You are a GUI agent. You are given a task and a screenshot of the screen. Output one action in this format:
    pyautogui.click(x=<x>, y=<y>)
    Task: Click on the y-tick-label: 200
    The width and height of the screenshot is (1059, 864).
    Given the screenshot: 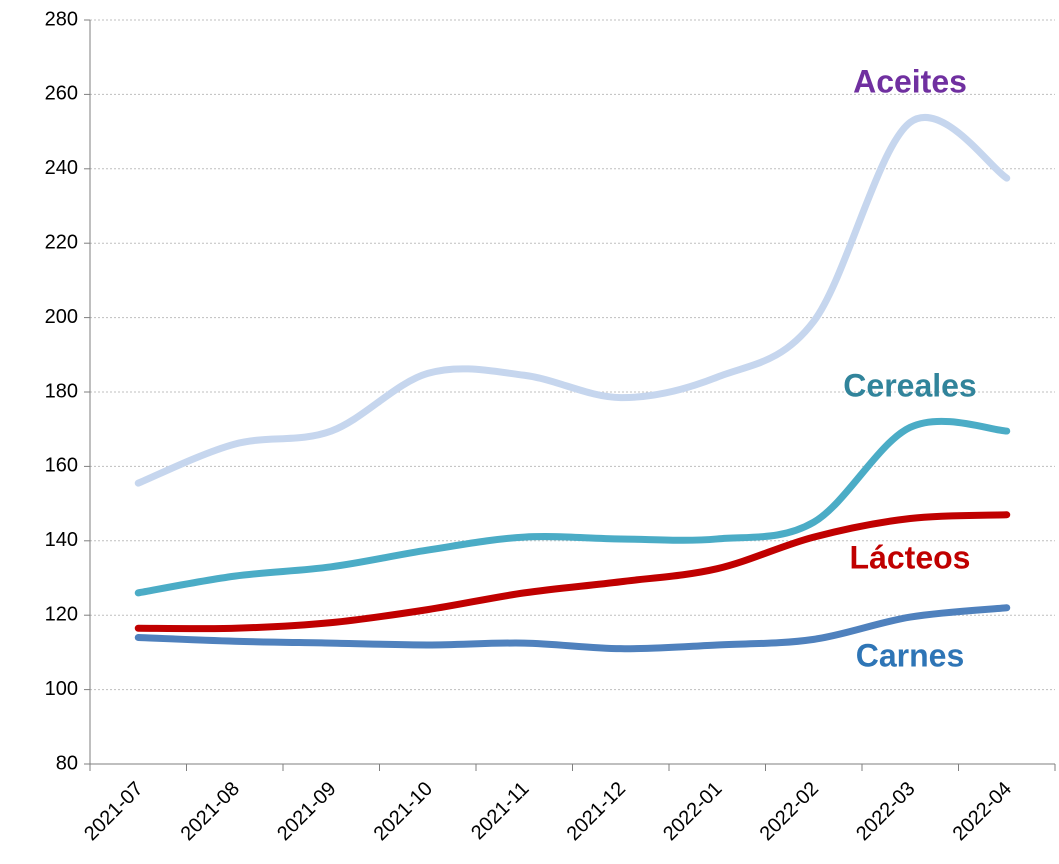 What is the action you would take?
    pyautogui.click(x=61, y=317)
    